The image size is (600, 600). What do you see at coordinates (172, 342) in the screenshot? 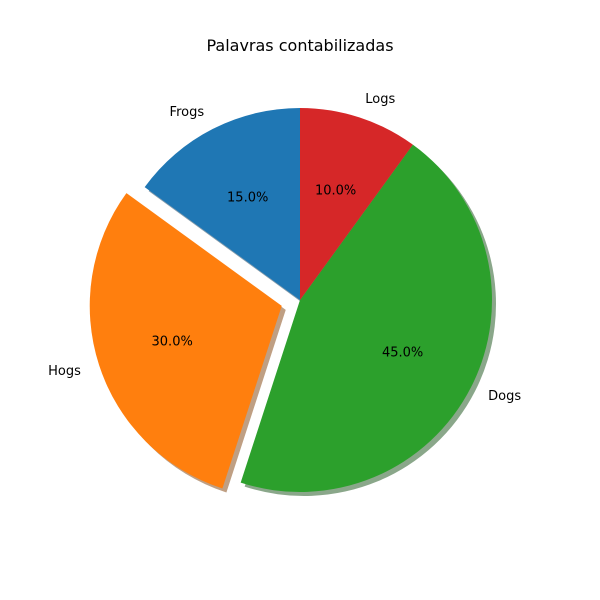
I see `slice-percent-hogs: 30.0%` at bounding box center [172, 342].